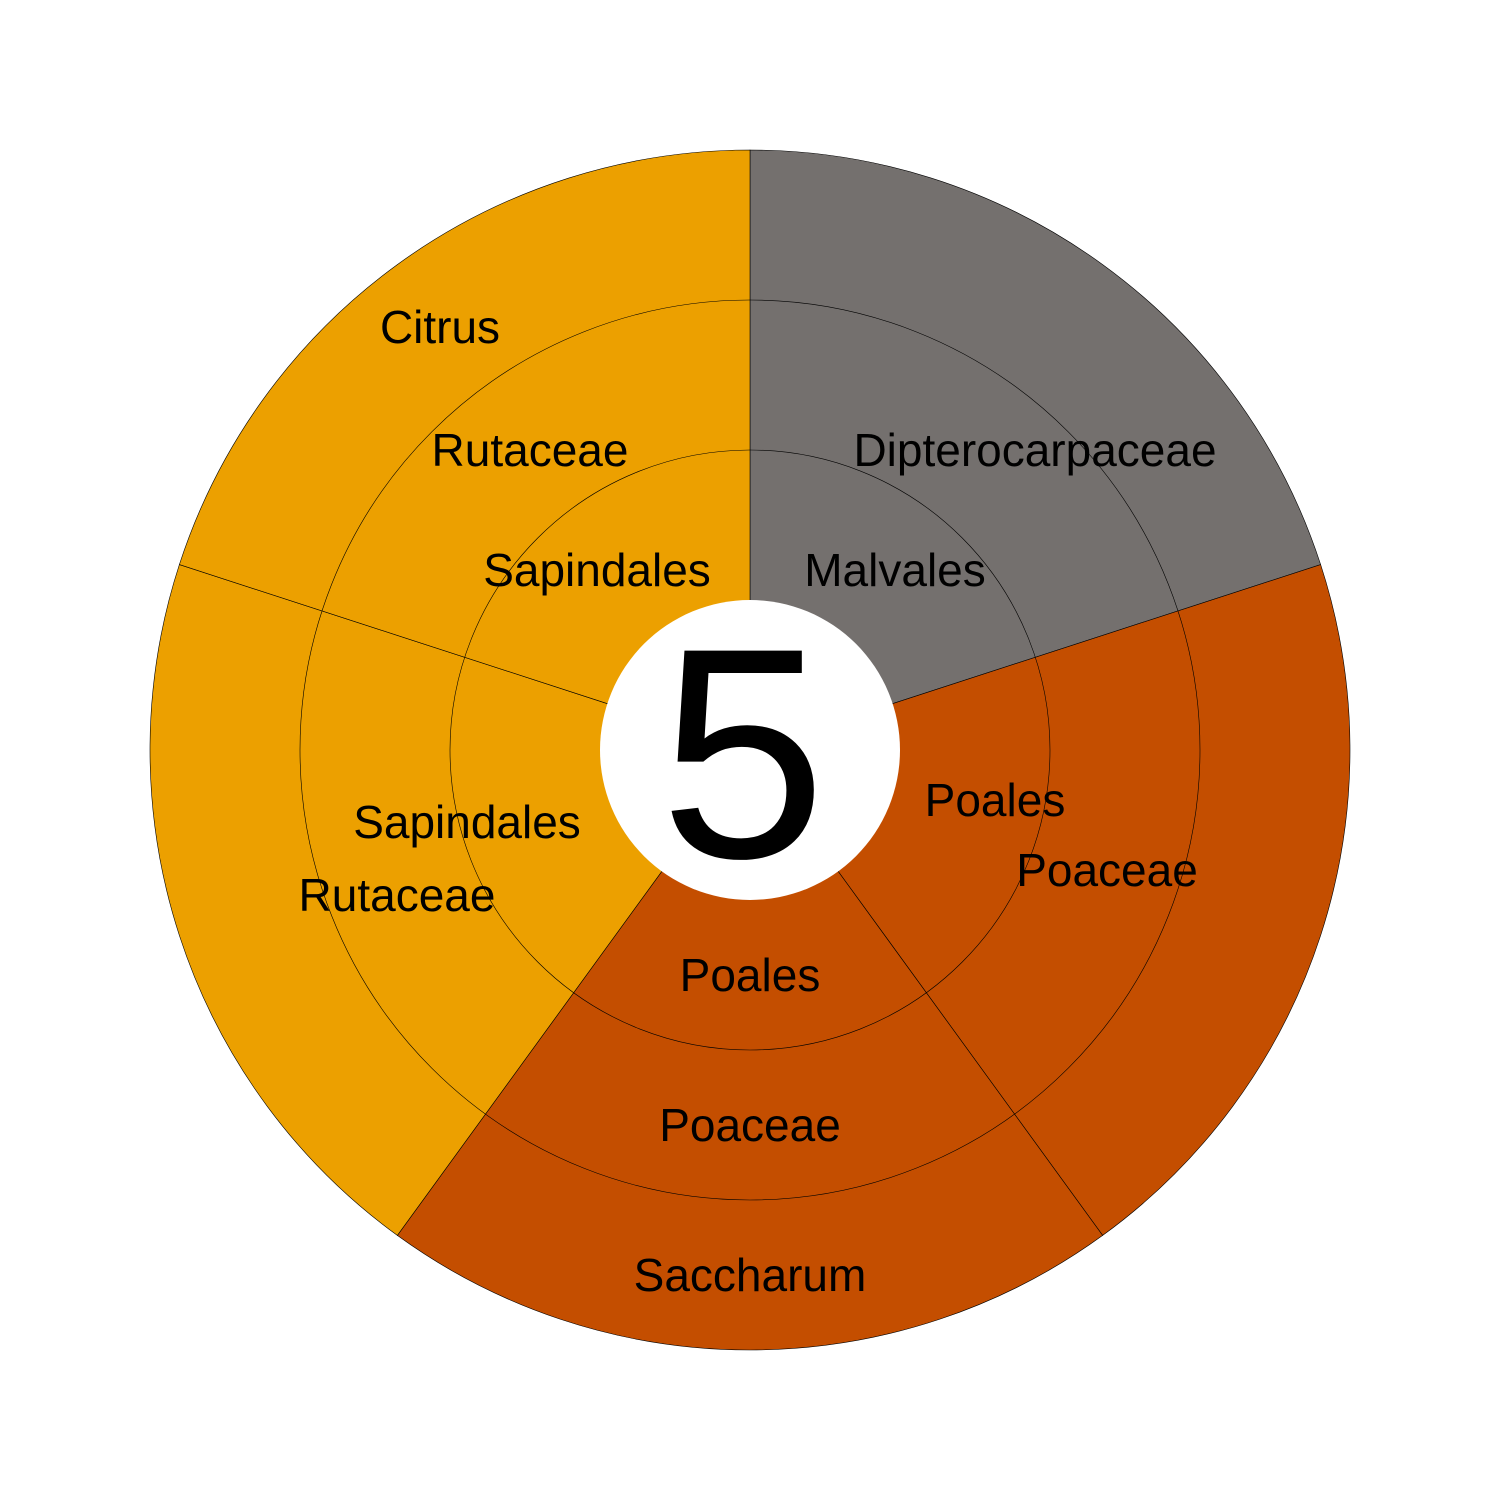 Image resolution: width=1500 pixels, height=1500 pixels. What do you see at coordinates (895, 570) in the screenshot?
I see `segment-label-order: Malvales` at bounding box center [895, 570].